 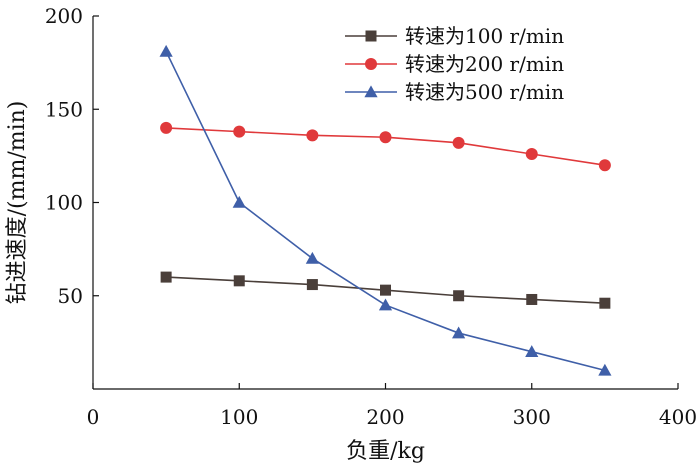 I want to click on legend-item: 转速为500 r/min, so click(x=454, y=92).